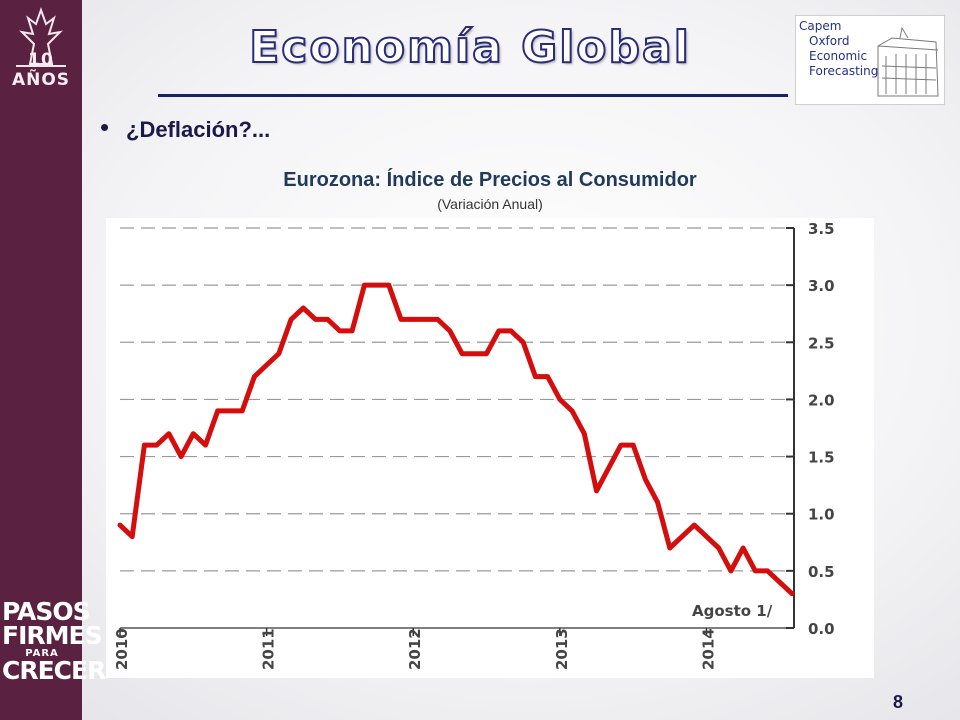  I want to click on x-tick-label: 2011, so click(269, 649).